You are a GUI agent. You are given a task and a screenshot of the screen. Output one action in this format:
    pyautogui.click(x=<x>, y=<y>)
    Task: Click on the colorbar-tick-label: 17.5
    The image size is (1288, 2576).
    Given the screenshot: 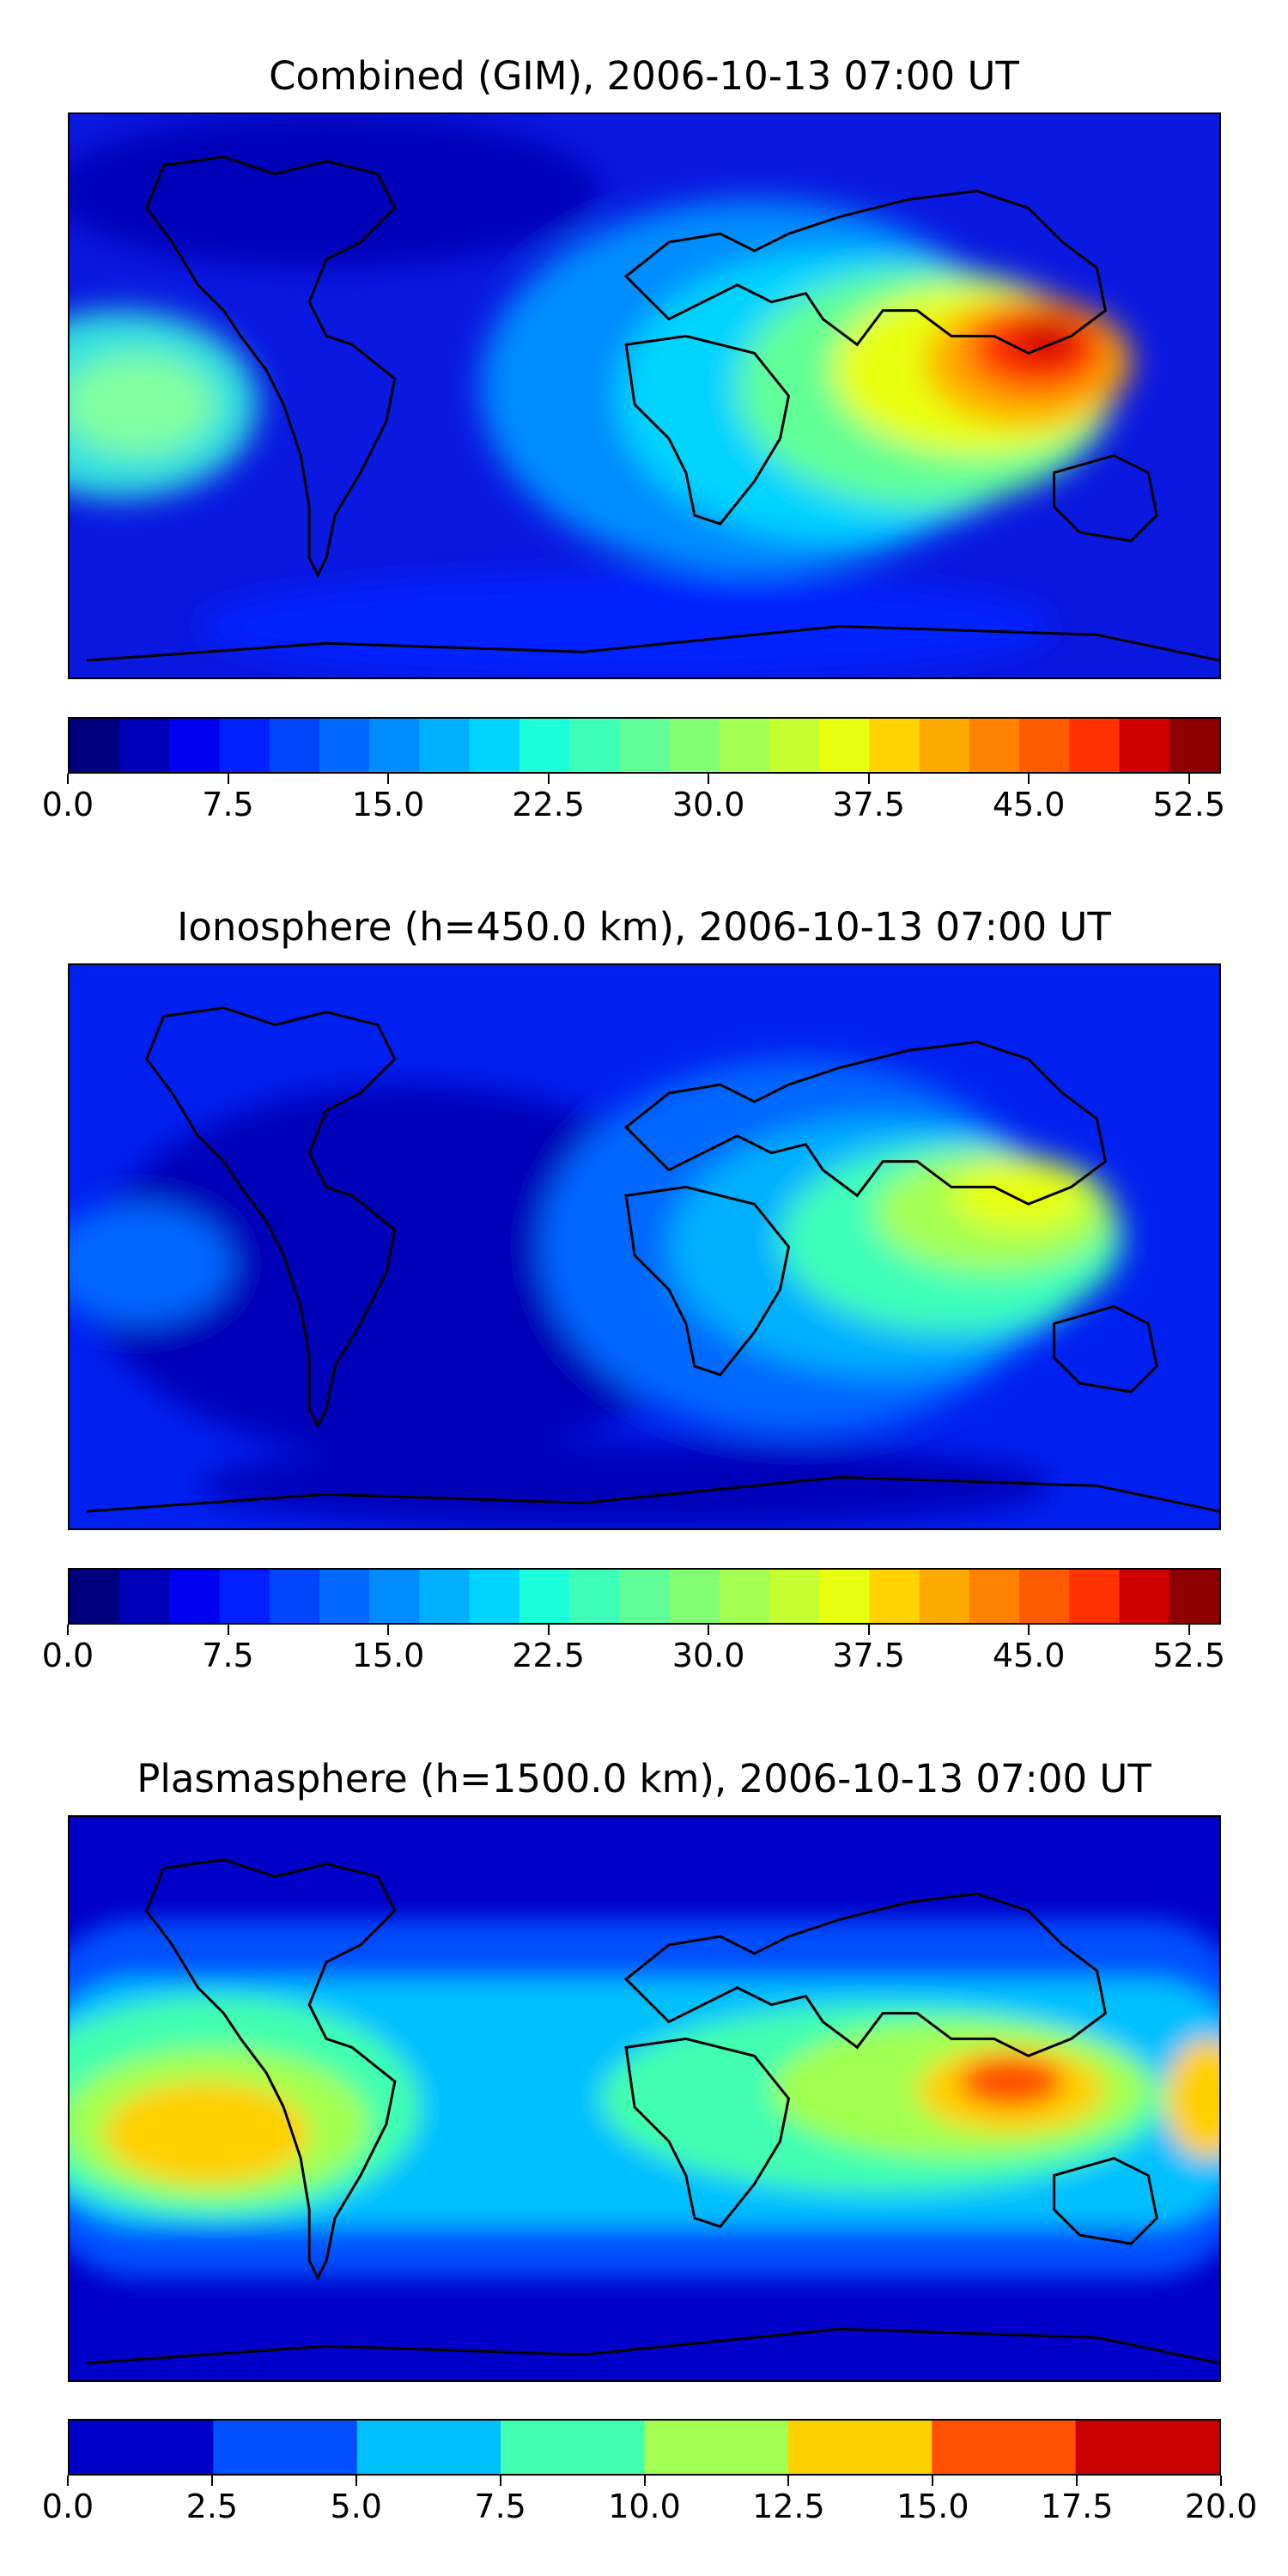 What is the action you would take?
    pyautogui.click(x=1077, y=2507)
    